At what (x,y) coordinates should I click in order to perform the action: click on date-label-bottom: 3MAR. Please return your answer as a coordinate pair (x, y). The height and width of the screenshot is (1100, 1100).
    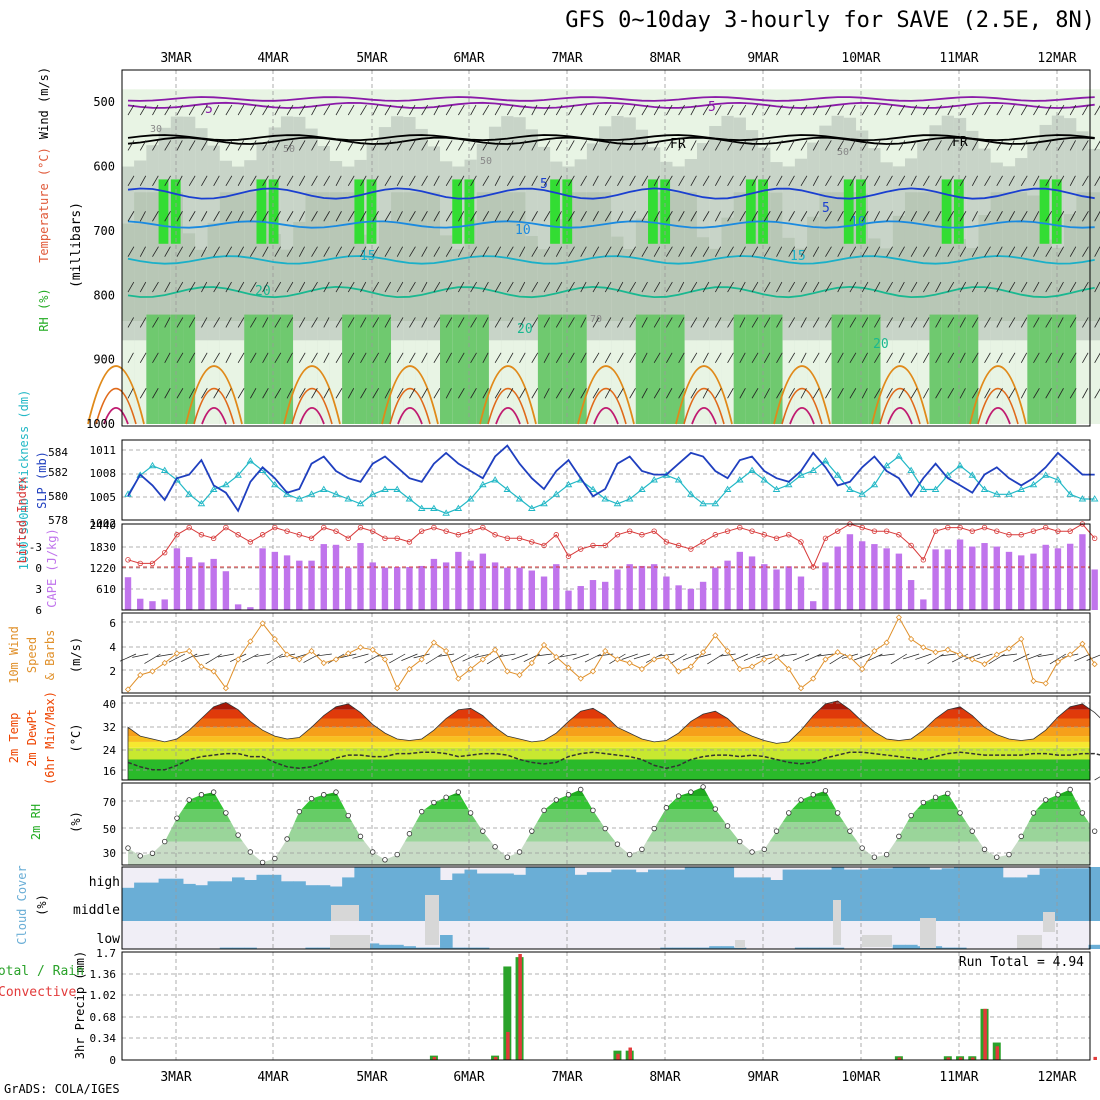
    Looking at the image, I should click on (175, 1077).